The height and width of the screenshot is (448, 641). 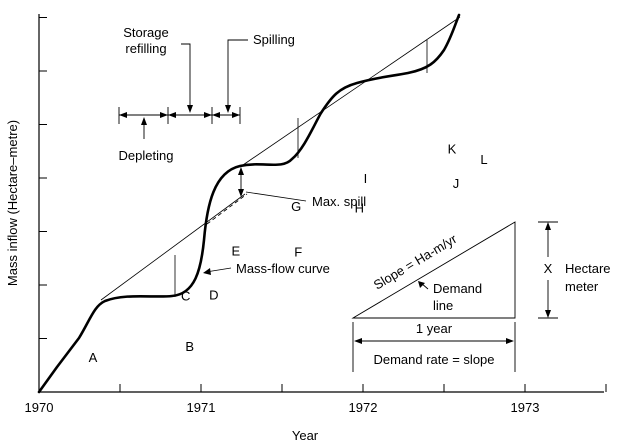 What do you see at coordinates (452, 149) in the screenshot?
I see `point-label-k: K` at bounding box center [452, 149].